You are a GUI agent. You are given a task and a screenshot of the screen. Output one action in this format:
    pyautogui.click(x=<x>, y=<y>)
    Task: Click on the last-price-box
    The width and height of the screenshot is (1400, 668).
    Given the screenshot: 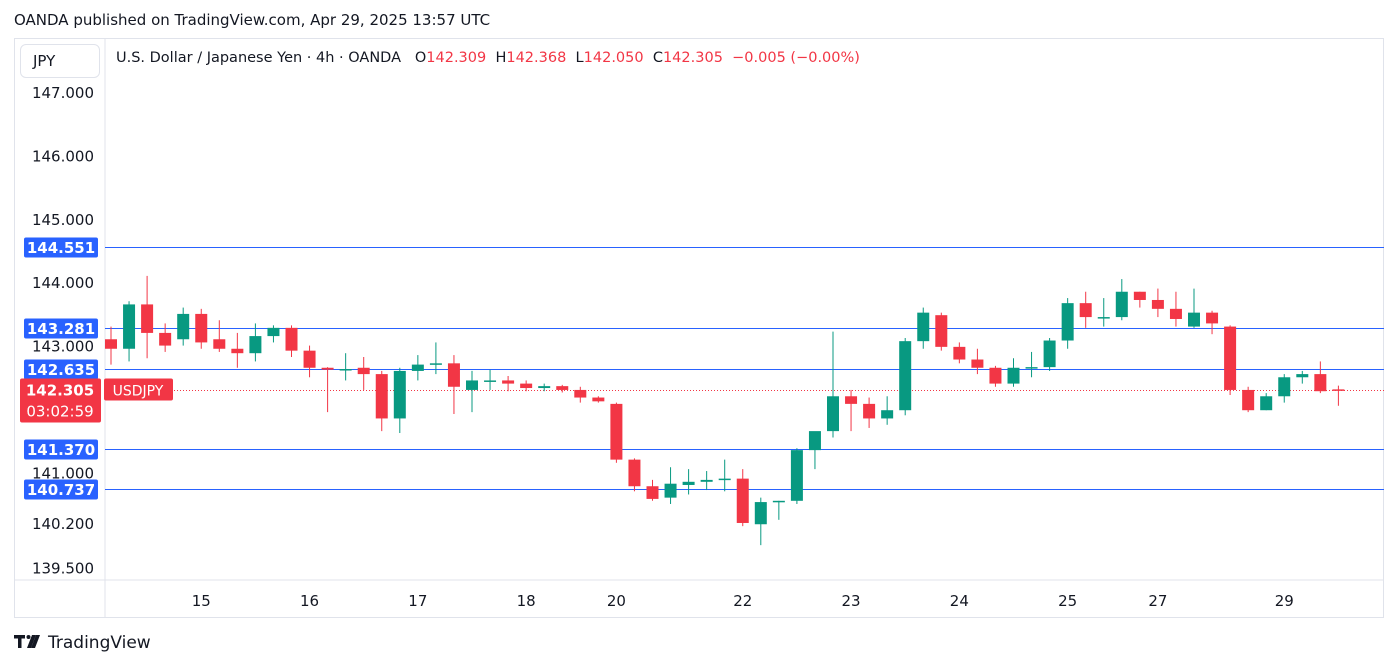 What is the action you would take?
    pyautogui.click(x=60, y=400)
    